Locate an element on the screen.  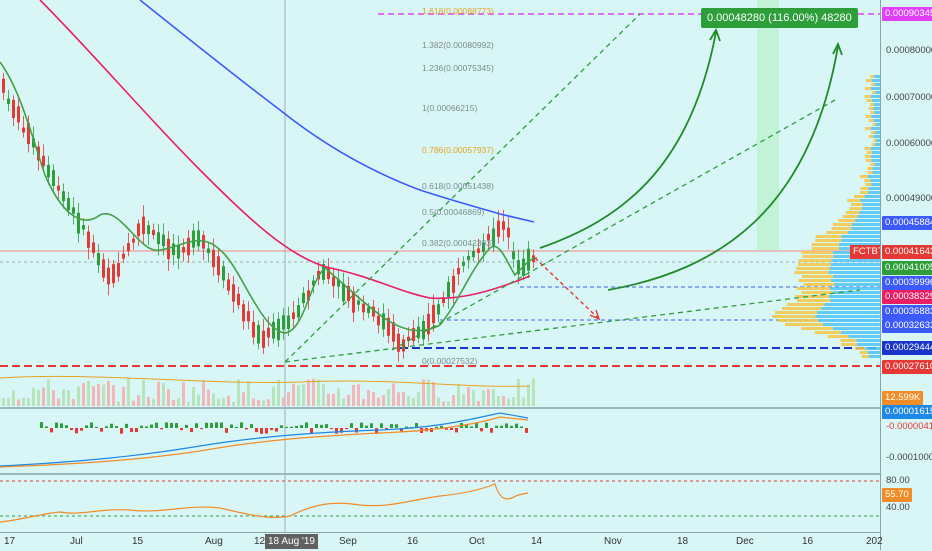
rsi-tag: 55.70 is located at coordinates (897, 495).